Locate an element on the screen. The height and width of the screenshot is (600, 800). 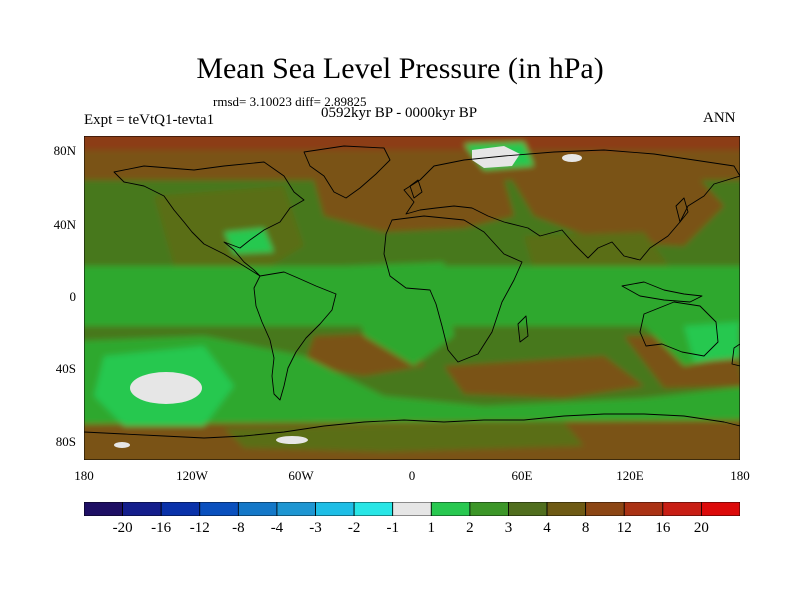
coast-greenland is located at coordinates (347, 172).